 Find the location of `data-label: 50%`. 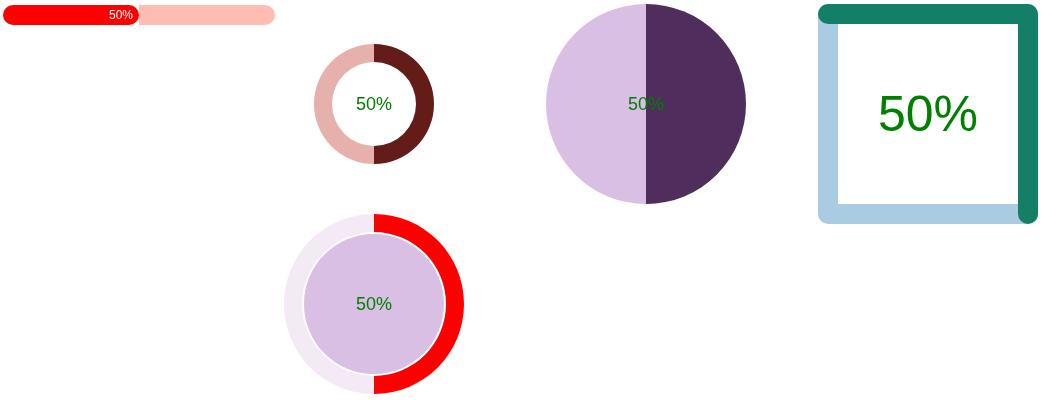

data-label: 50% is located at coordinates (121, 15).